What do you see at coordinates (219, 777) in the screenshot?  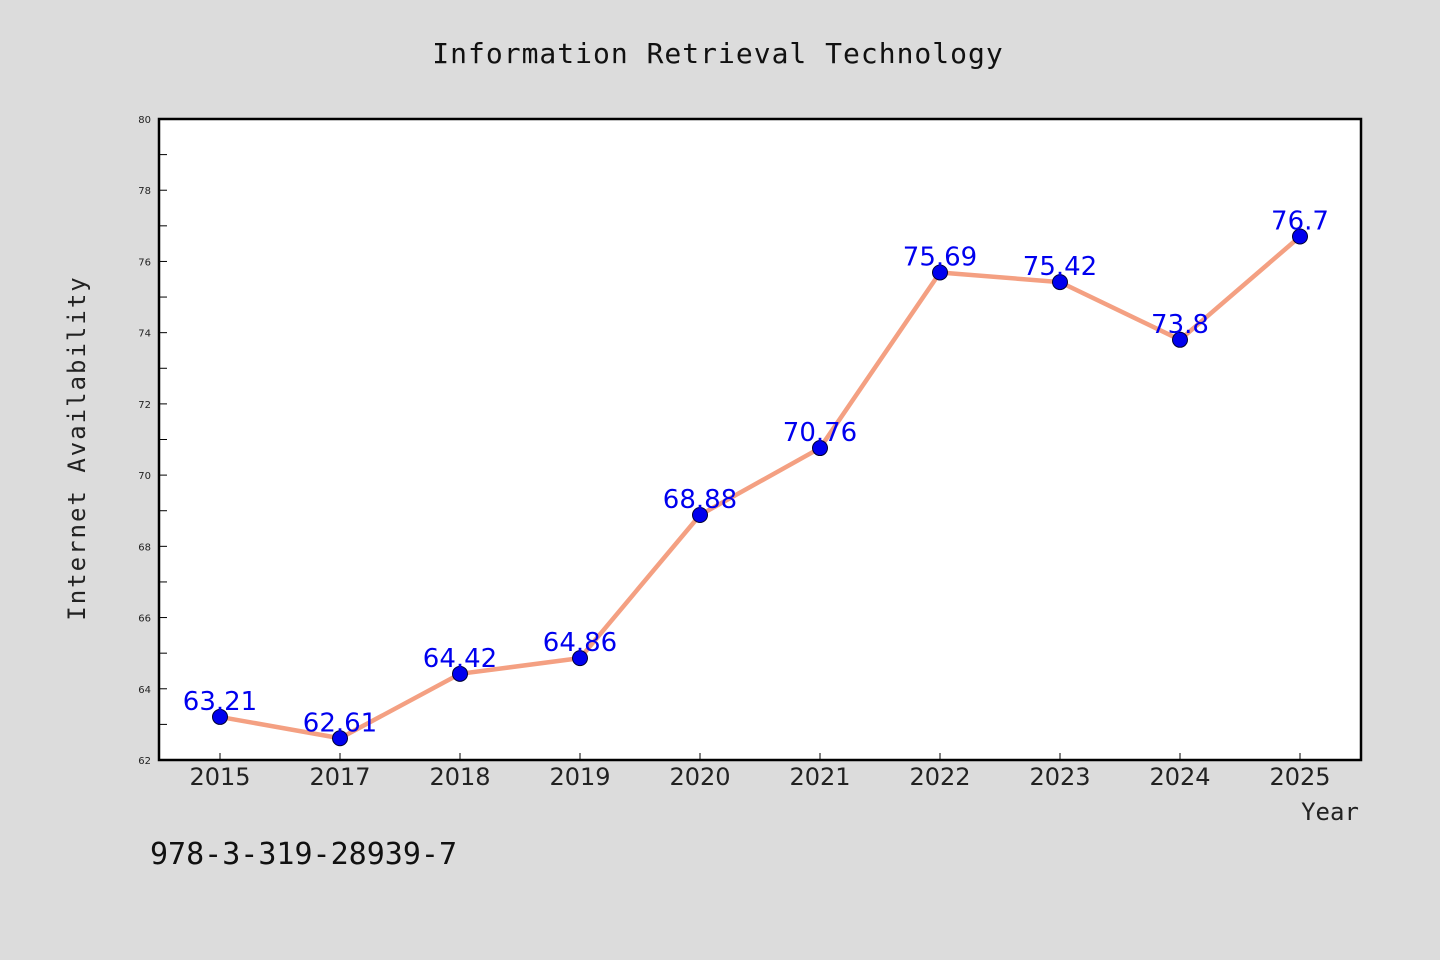 I see `x-tick-label: 2015` at bounding box center [219, 777].